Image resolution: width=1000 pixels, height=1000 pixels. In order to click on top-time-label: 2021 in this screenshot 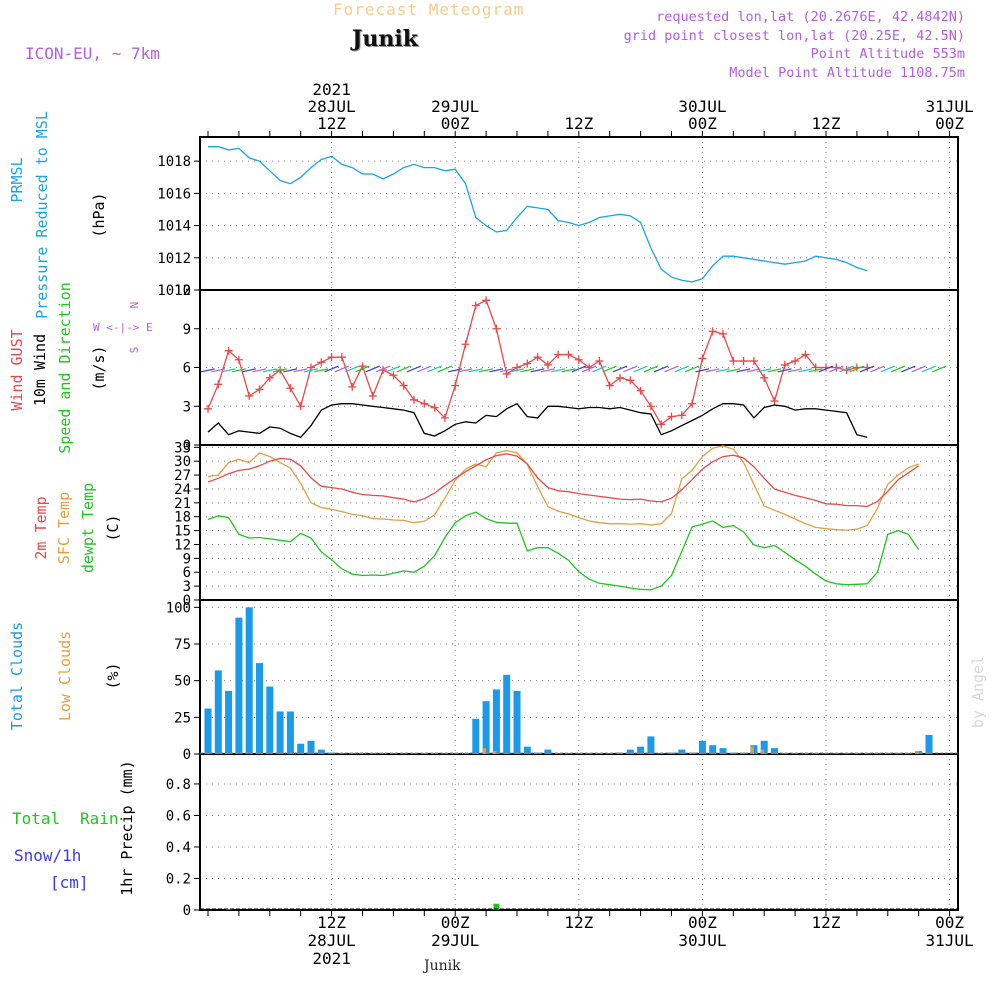, I will do `click(331, 89)`.